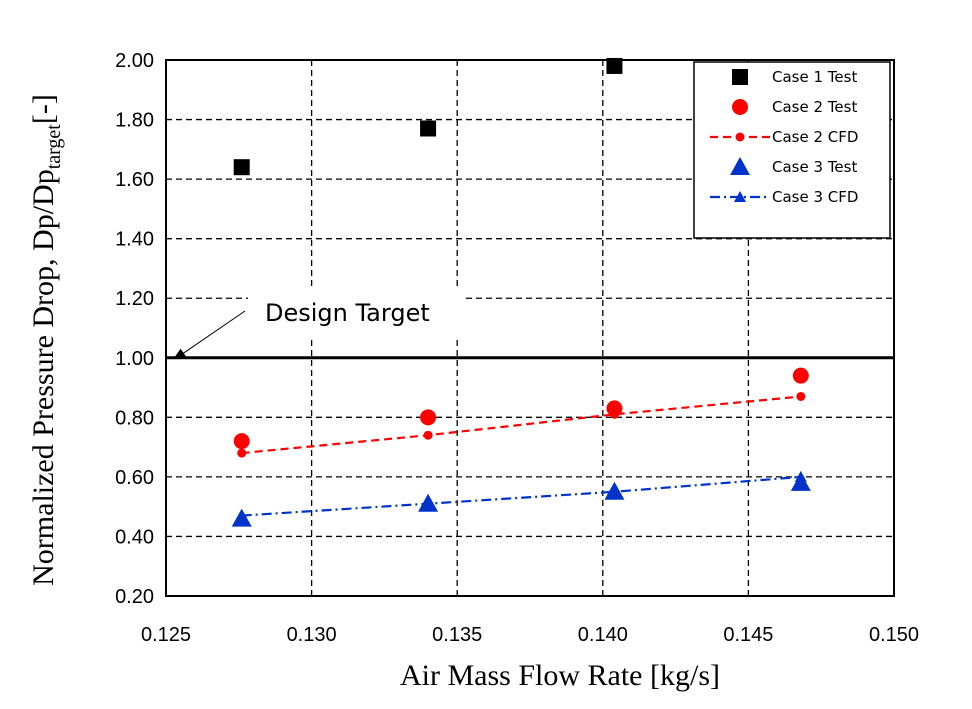 This screenshot has height=709, width=972. Describe the element at coordinates (134, 597) in the screenshot. I see `y-tick-label: 0.20` at that location.